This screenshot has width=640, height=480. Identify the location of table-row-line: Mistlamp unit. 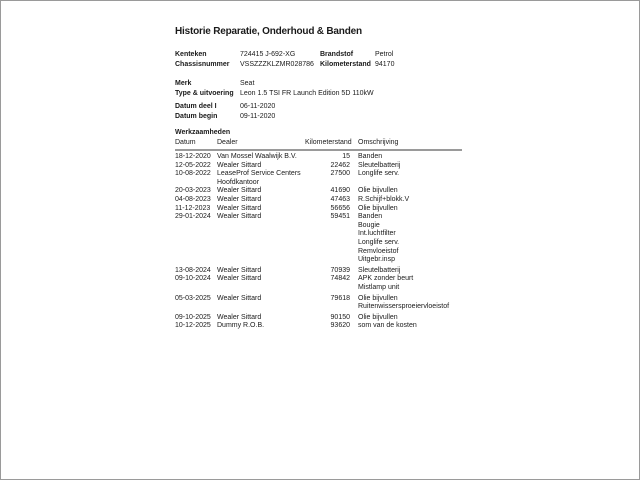
(321, 288).